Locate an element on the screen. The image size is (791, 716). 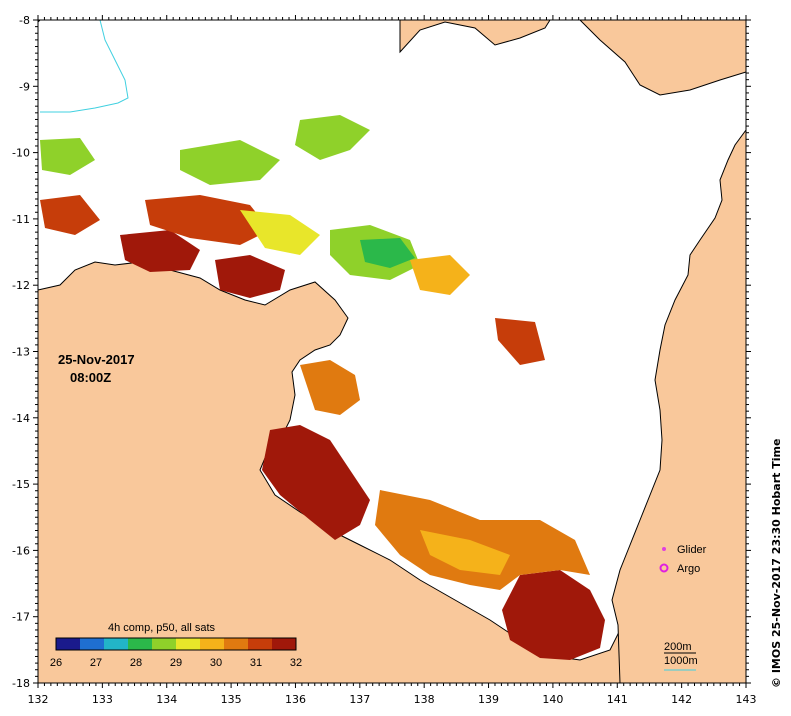
colorbar-tick-label: 27 is located at coordinates (96, 663).